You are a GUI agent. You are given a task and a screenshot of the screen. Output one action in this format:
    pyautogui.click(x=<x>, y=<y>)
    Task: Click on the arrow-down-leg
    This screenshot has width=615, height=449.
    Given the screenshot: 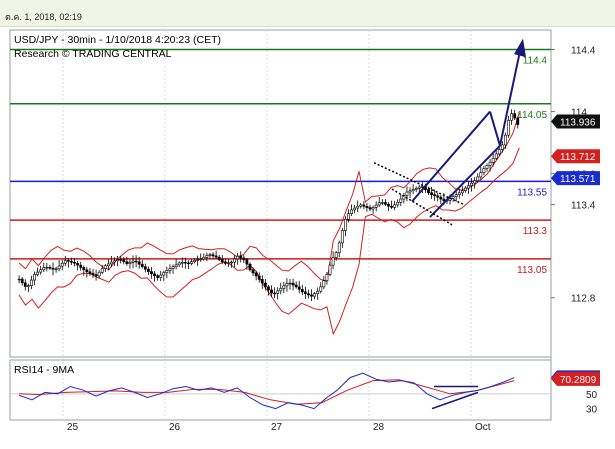 What is the action you would take?
    pyautogui.click(x=495, y=128)
    